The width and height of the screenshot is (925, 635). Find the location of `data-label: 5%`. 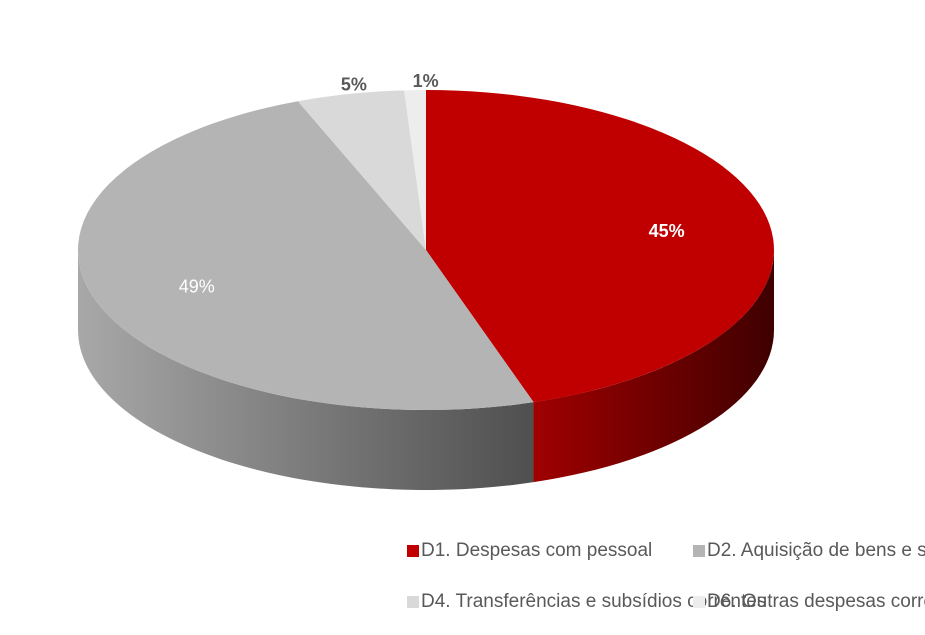

data-label: 5% is located at coordinates (354, 85).